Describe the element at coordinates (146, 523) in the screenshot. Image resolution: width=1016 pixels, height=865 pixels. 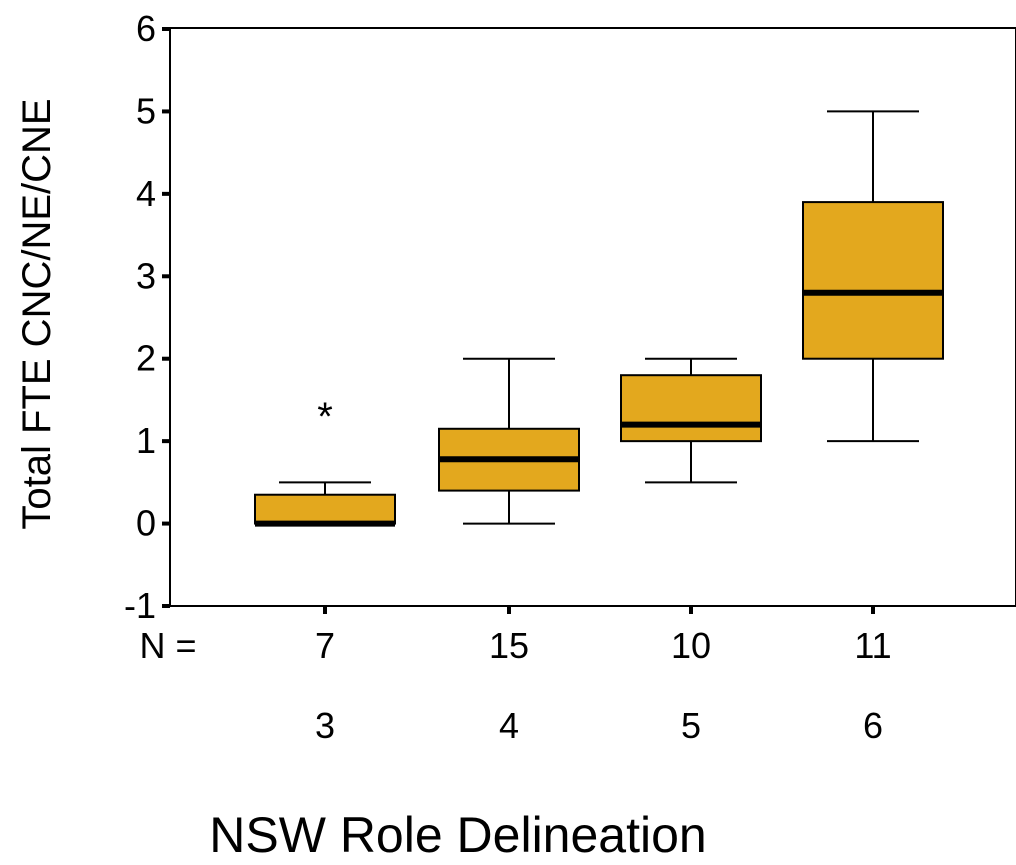
I see `y-tick-label: 0` at that location.